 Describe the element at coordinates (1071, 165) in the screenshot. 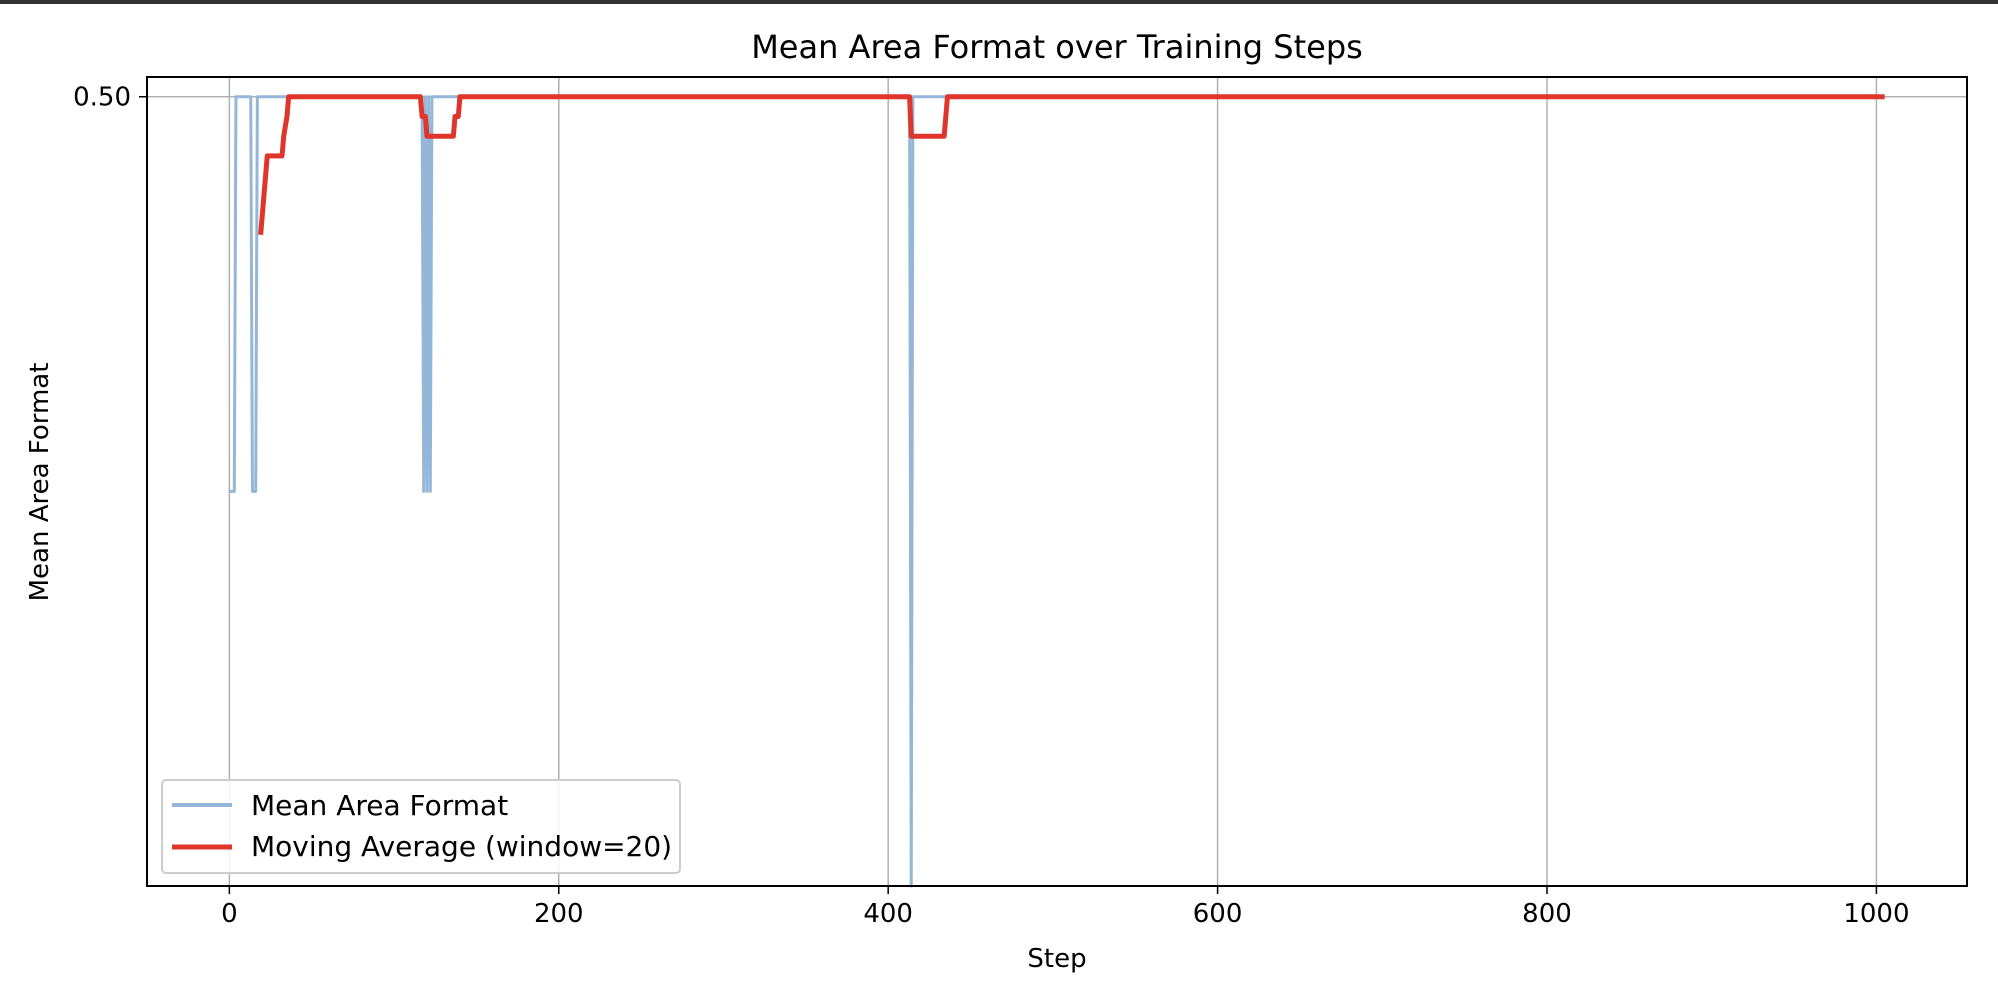

I see `series-line-moving-average` at that location.